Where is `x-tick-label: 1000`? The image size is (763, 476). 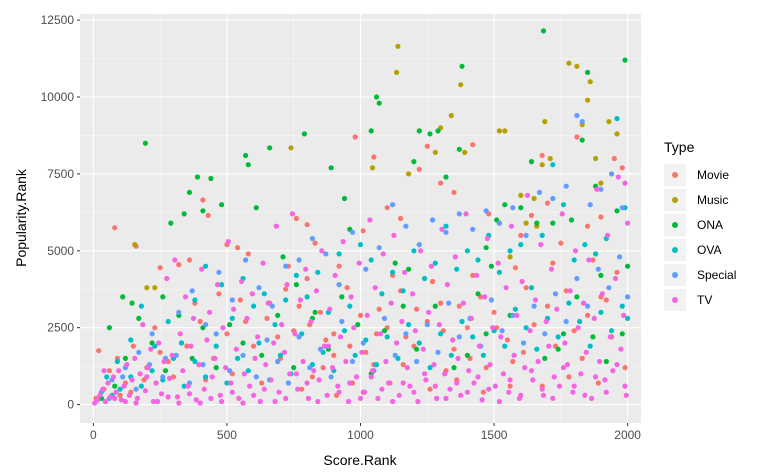 x-tick-label: 1000 is located at coordinates (360, 435).